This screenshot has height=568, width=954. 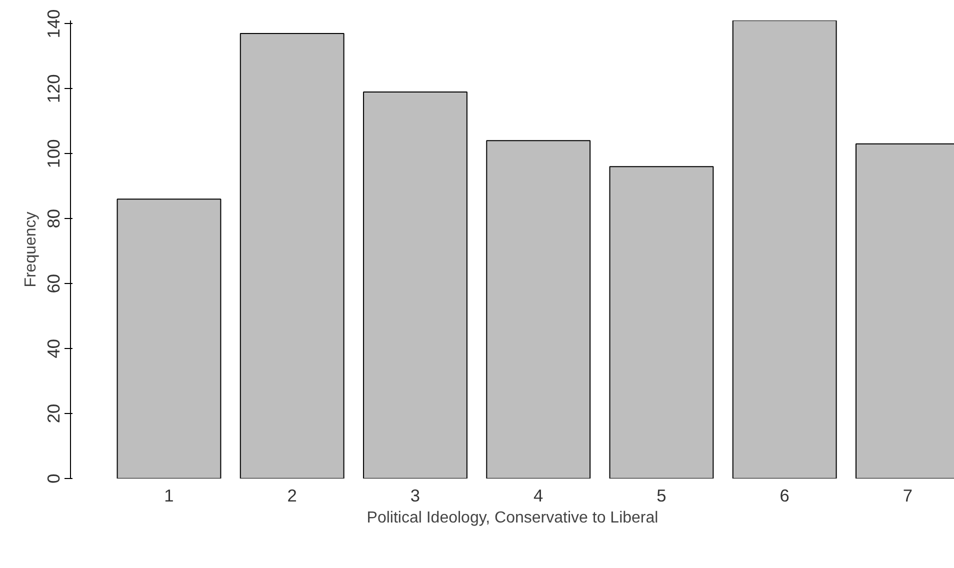 What do you see at coordinates (54, 23) in the screenshot?
I see `y-tick-label: 140` at bounding box center [54, 23].